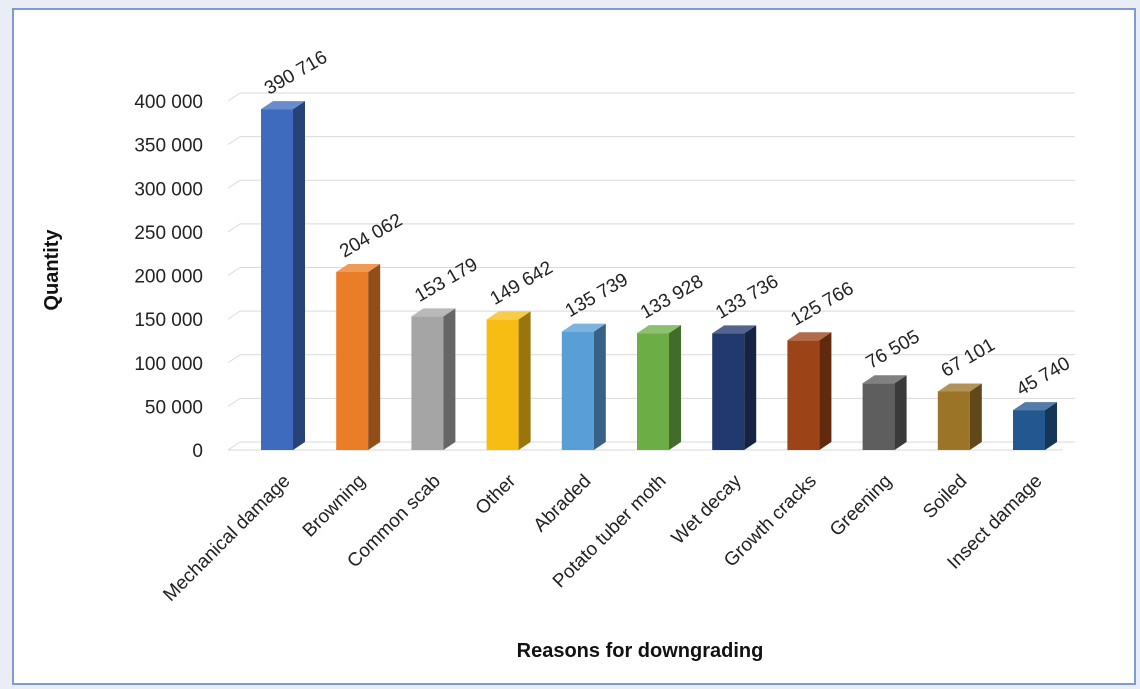  What do you see at coordinates (1043, 376) in the screenshot?
I see `data-label: 45 740` at bounding box center [1043, 376].